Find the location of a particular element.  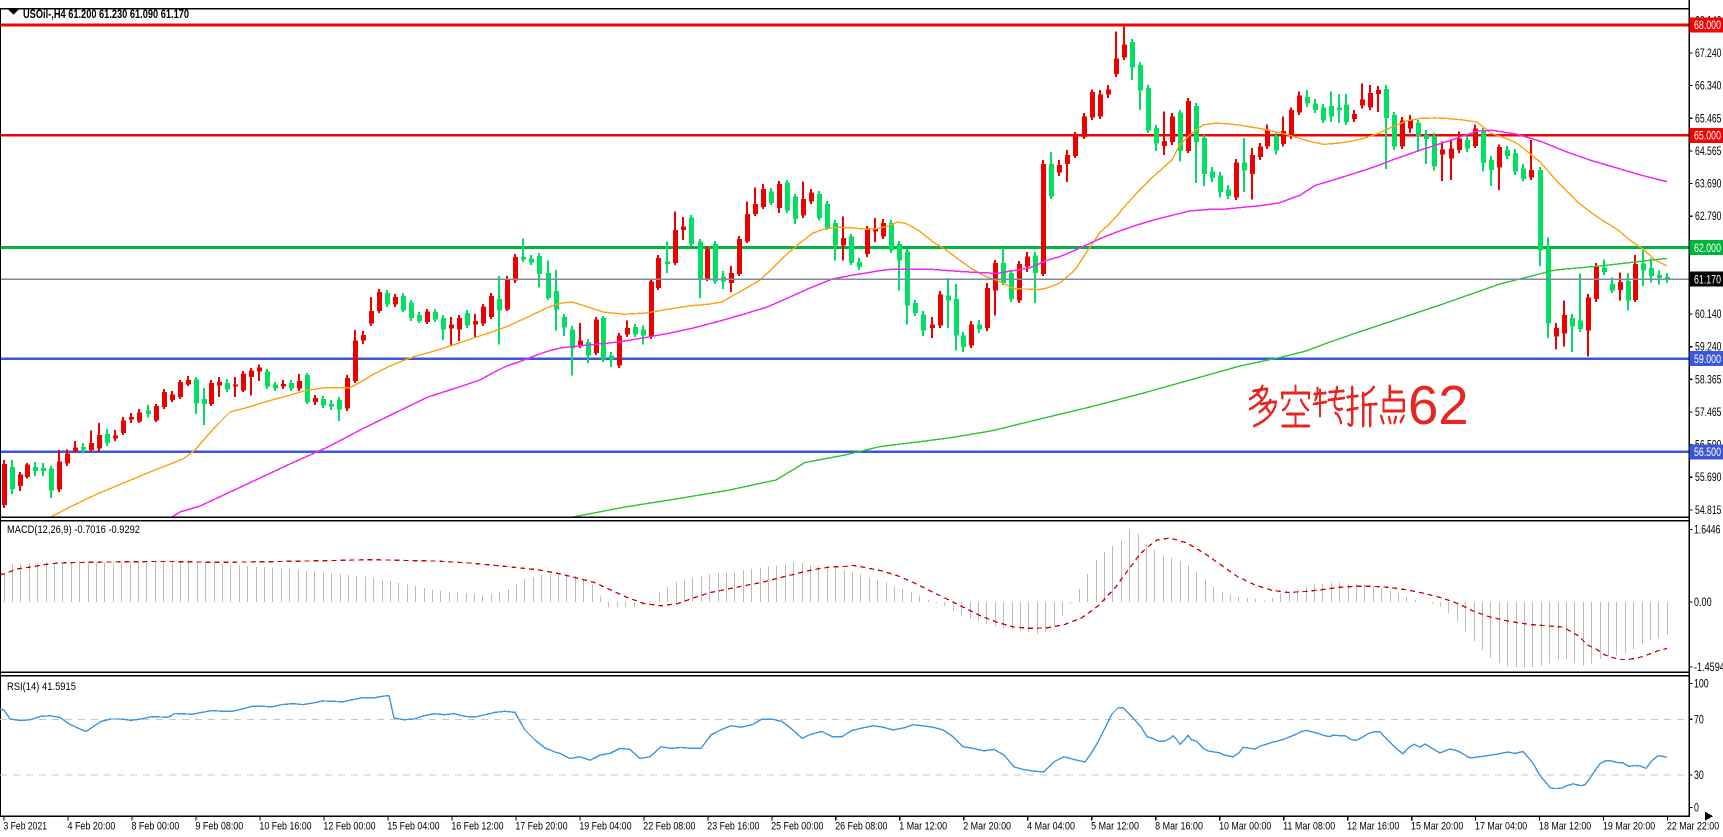

svg-text:USOil-,H4 61.200 61.230 61.09: USOil-,H4 61.200 61.230 61.090 61.170 is located at coordinates (106, 15).